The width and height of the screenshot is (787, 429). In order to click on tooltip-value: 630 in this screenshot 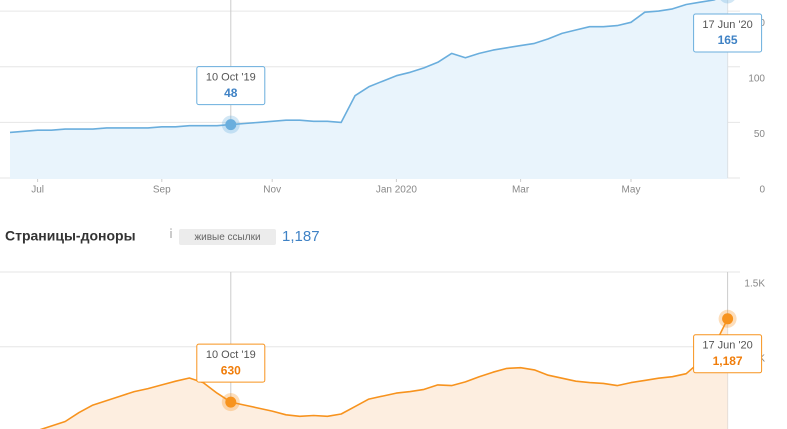, I will do `click(231, 370)`.